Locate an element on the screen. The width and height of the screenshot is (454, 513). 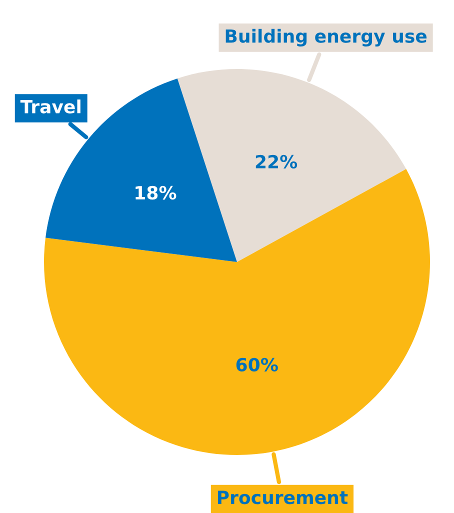
slice-label: Travel is located at coordinates (50, 106).